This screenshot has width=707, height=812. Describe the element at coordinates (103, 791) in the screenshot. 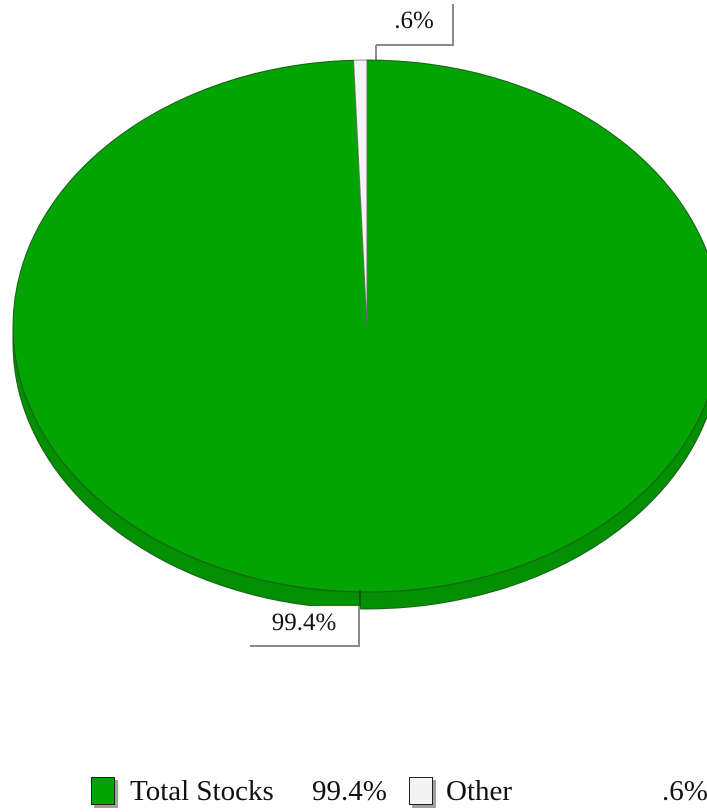

I see `legend-swatch-total-stocks` at that location.